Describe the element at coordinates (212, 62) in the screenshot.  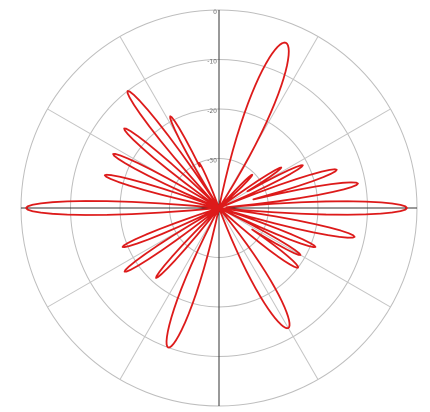
I see `tick-label-1: -10` at that location.